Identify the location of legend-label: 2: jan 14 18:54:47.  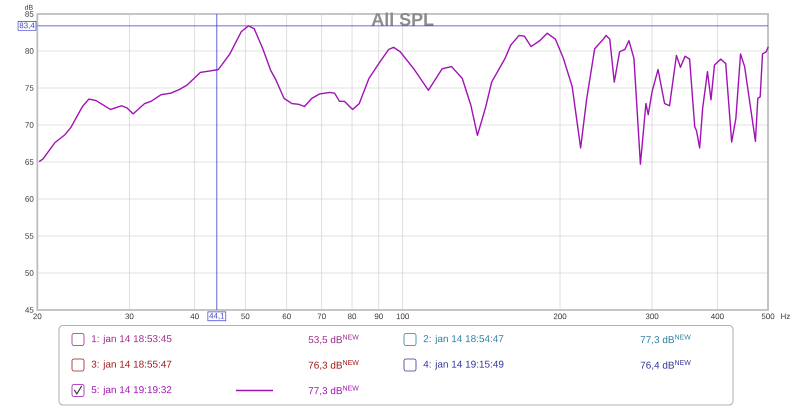
(464, 339).